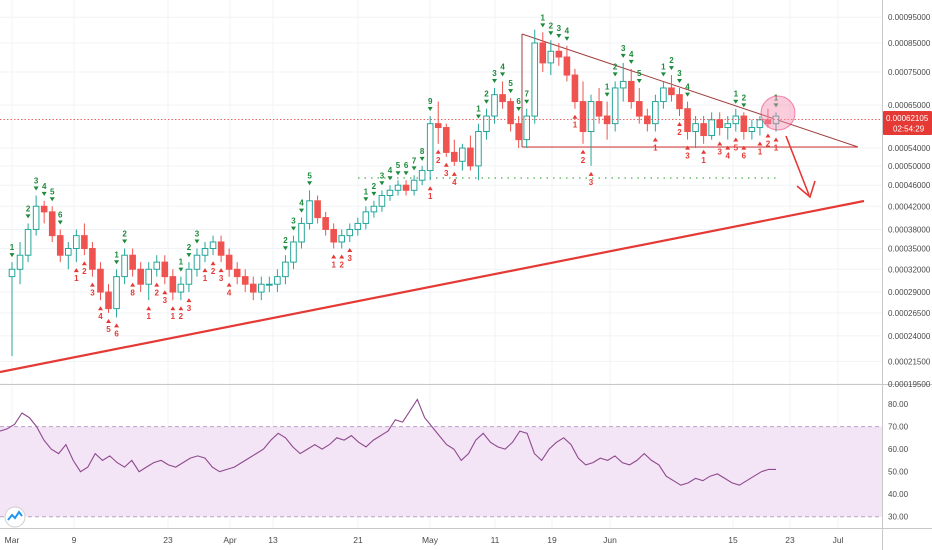  What do you see at coordinates (388, 442) in the screenshot?
I see `rsi-panel` at bounding box center [388, 442].